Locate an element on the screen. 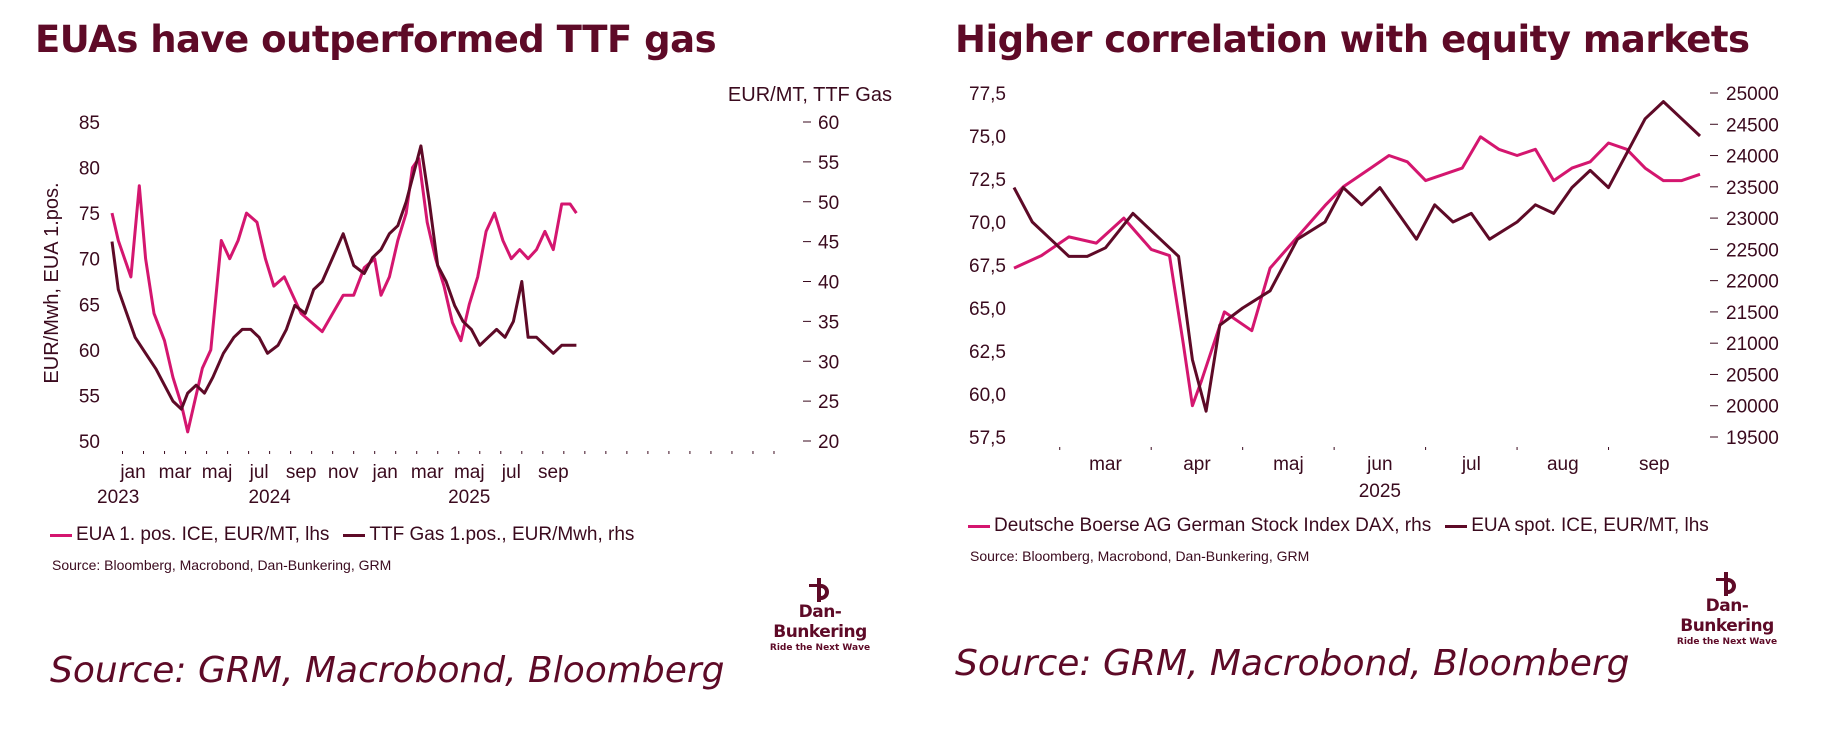 The width and height of the screenshot is (1821, 737). y-tick-label: 62,5 is located at coordinates (987, 352).